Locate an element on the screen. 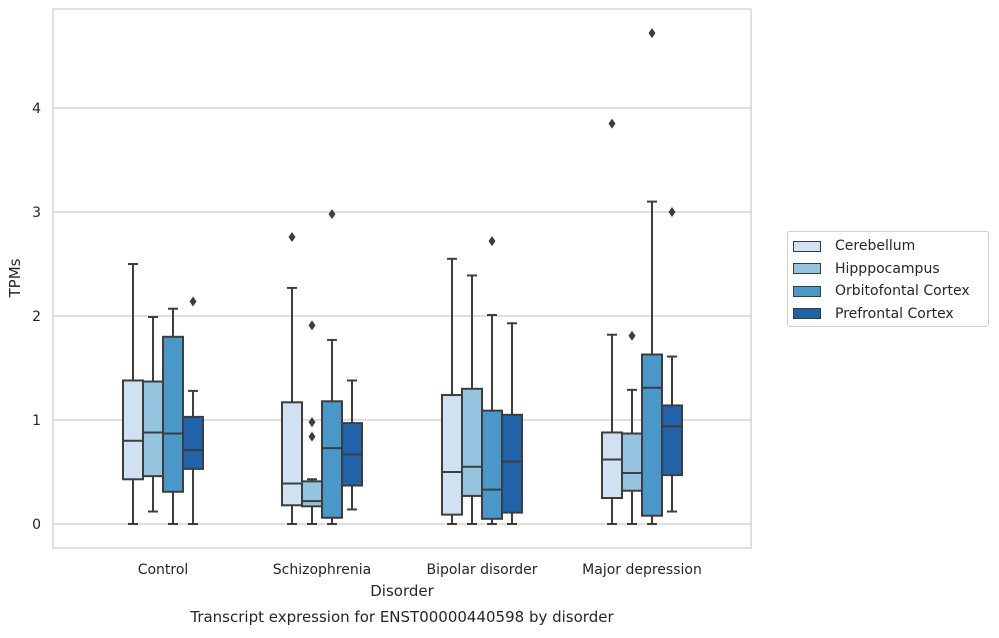 This screenshot has width=999, height=638. legend-item: Hipppocampus is located at coordinates (866, 269).